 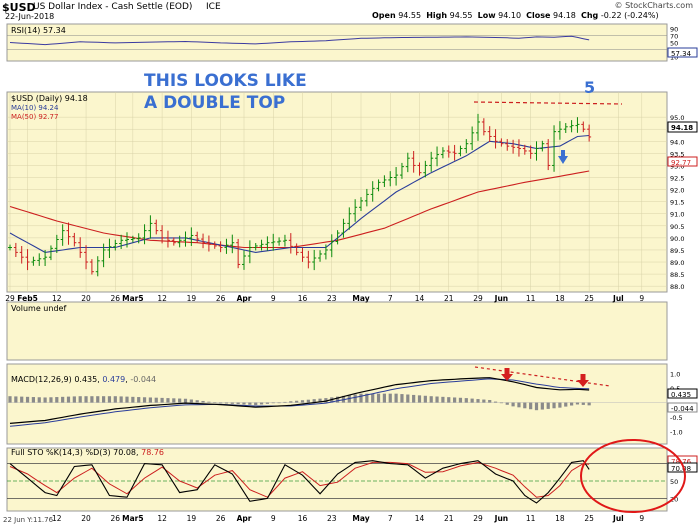 I want to click on macd-signal-line, so click(x=299, y=402).